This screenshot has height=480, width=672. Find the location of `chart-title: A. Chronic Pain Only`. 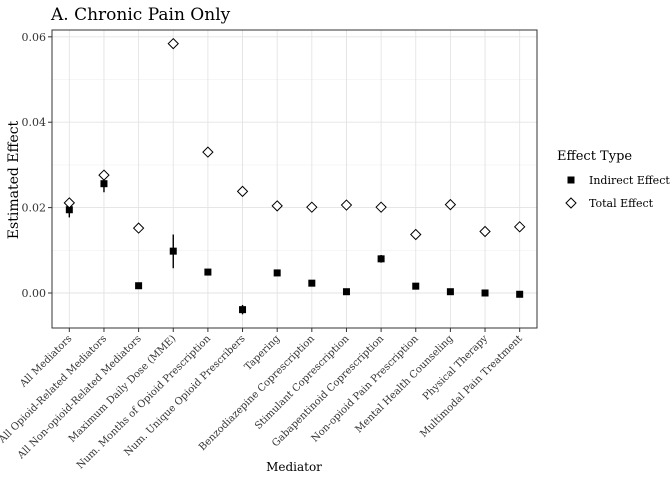

chart-title: A. Chronic Pain Only is located at coordinates (140, 15).